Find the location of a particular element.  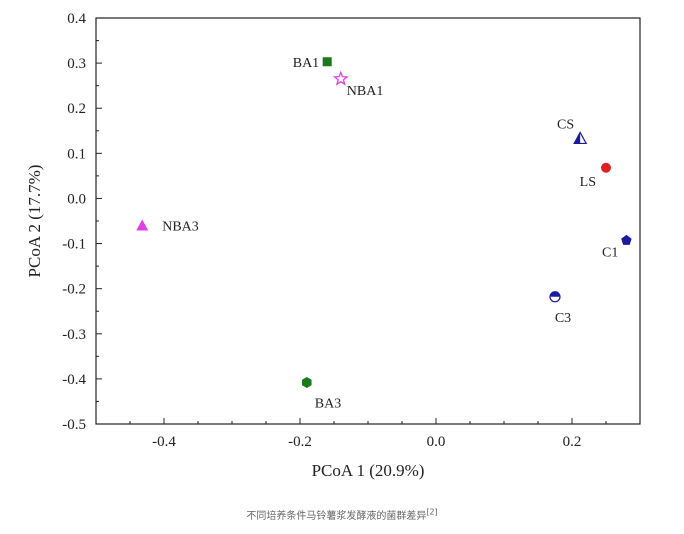

data-point-c1 is located at coordinates (626, 239).